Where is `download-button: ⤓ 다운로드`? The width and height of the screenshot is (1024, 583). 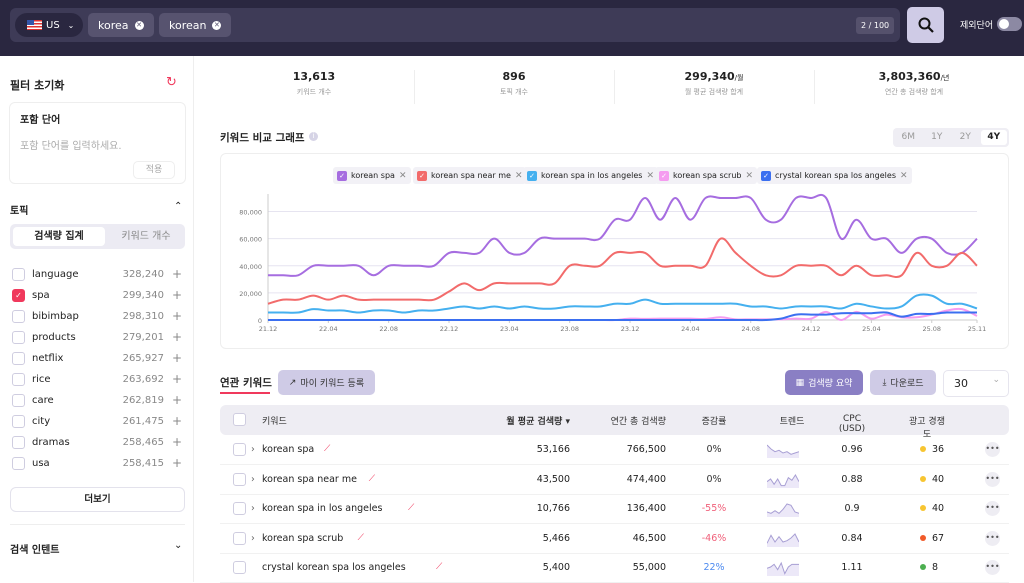 download-button: ⤓ 다운로드 is located at coordinates (903, 382).